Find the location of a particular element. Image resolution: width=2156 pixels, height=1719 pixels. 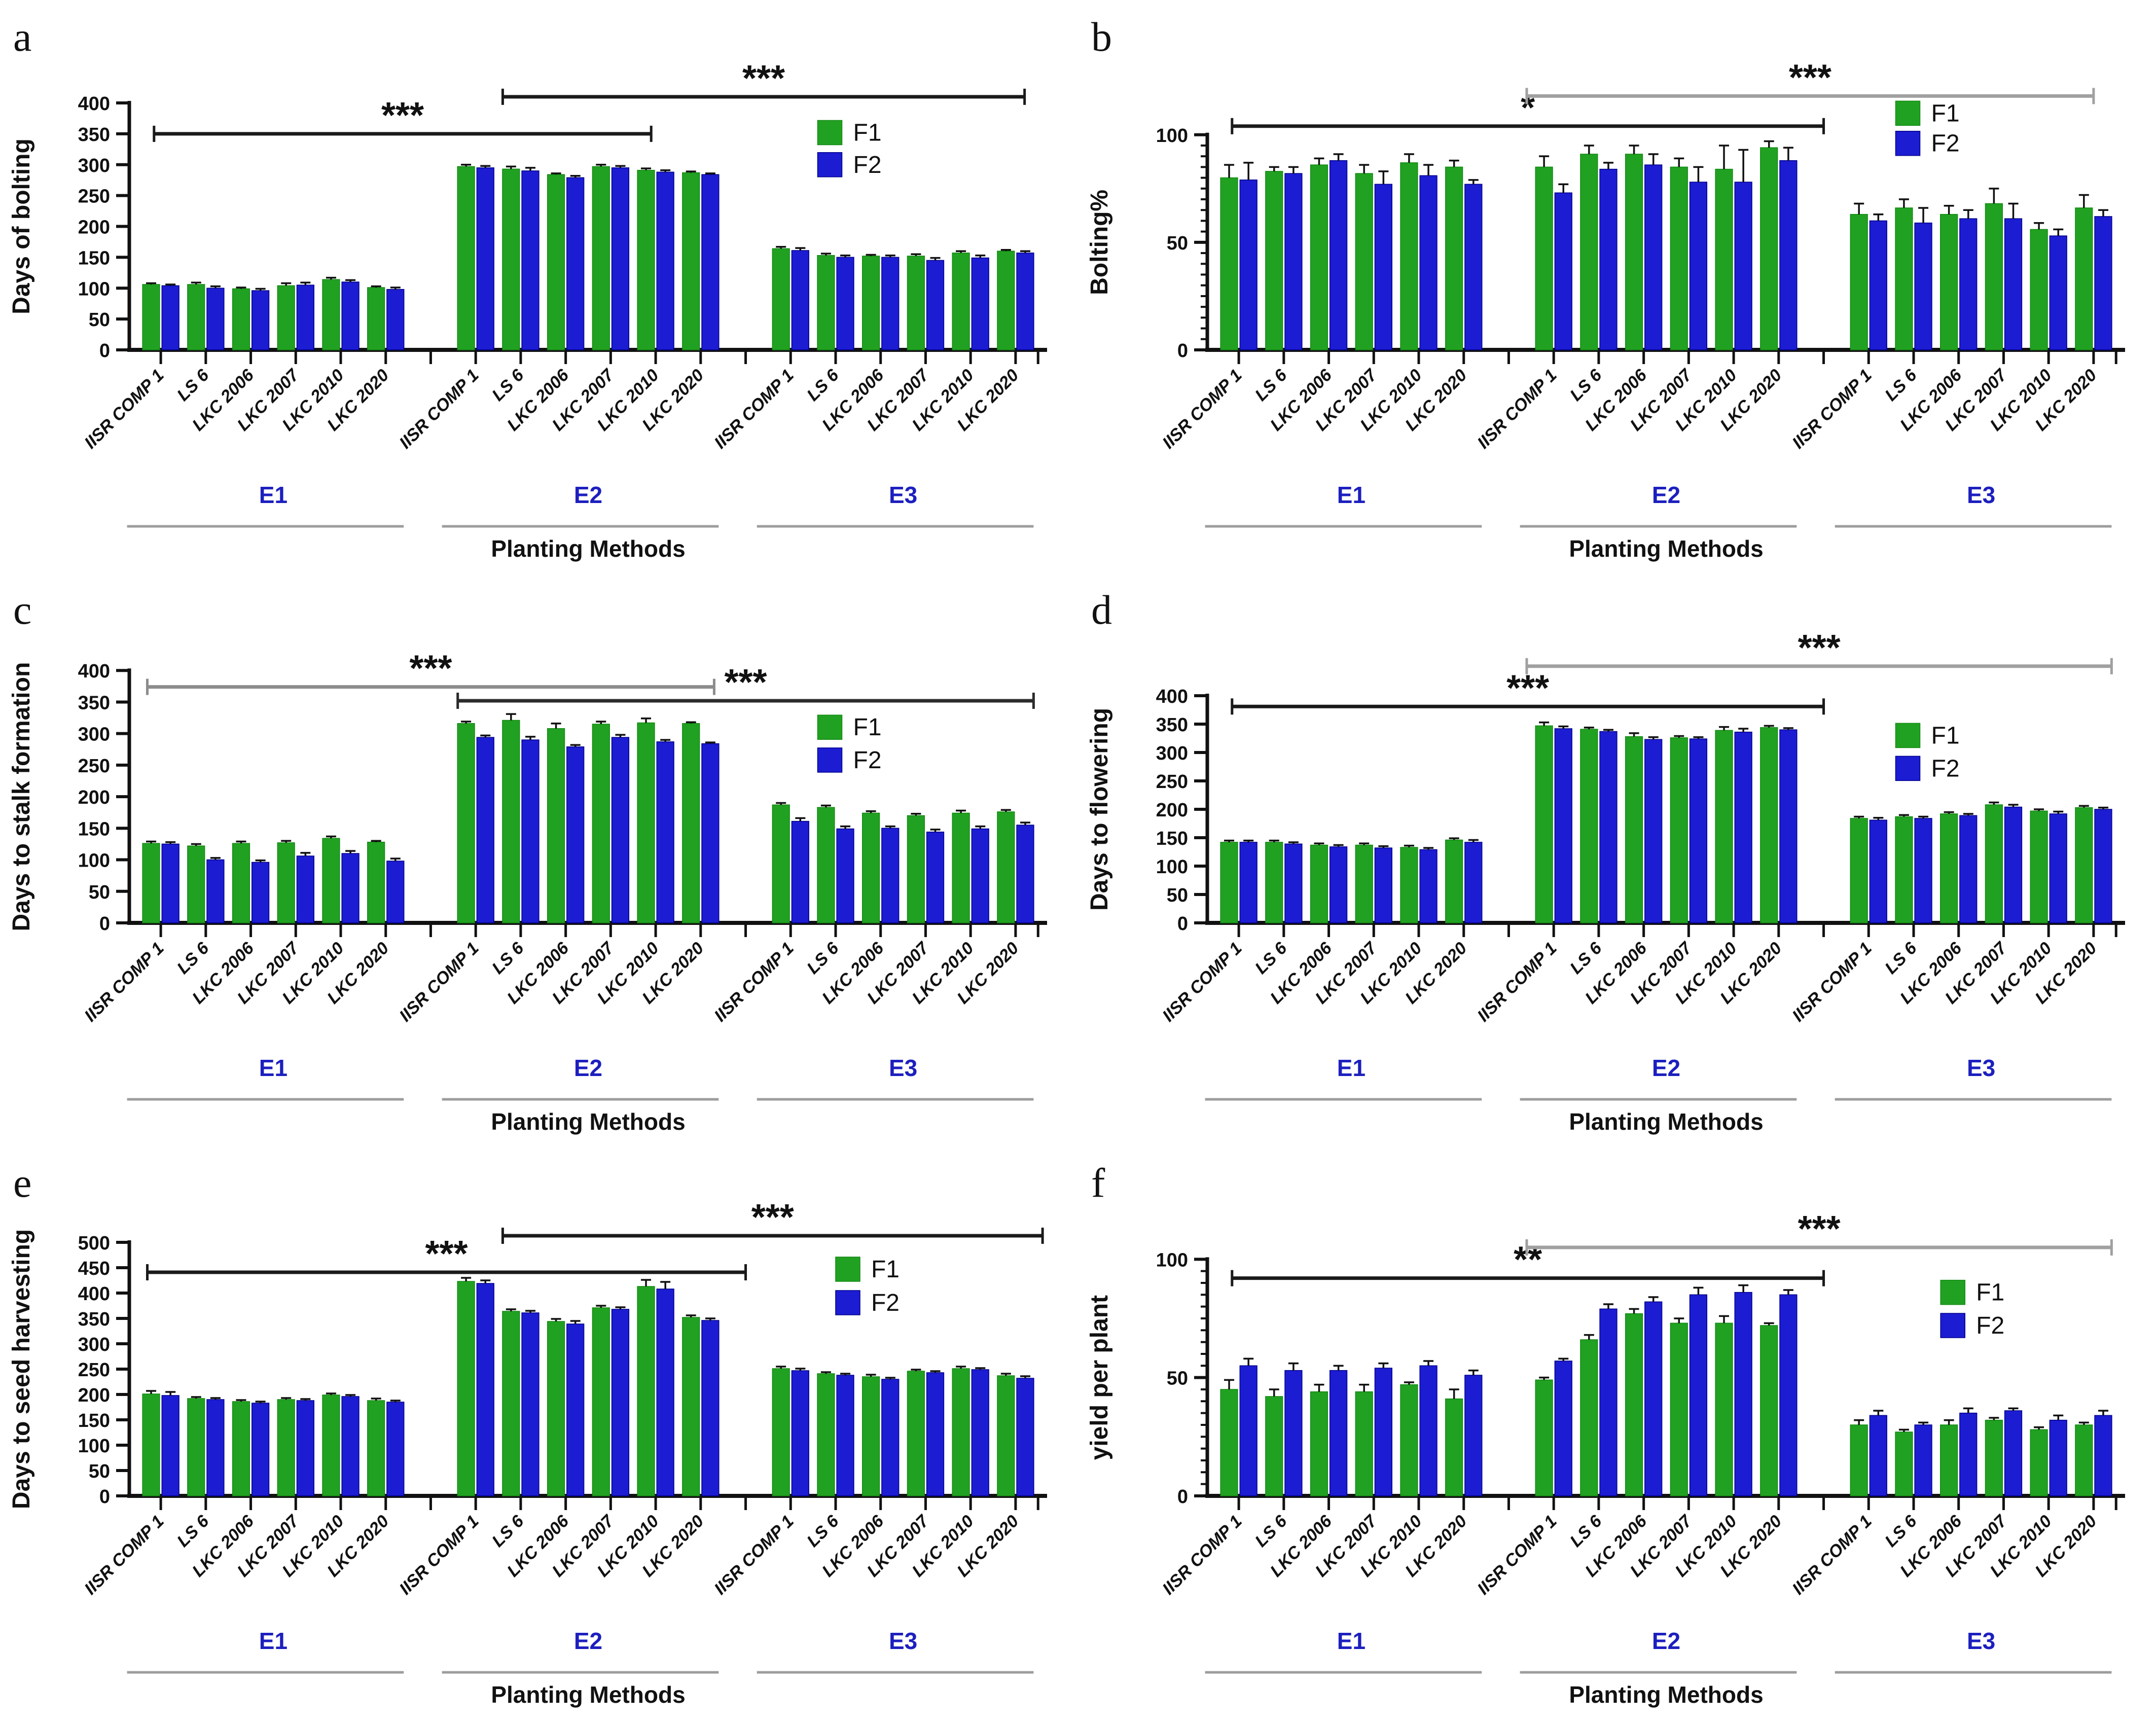

y-tick-label: 50 is located at coordinates (100, 320).